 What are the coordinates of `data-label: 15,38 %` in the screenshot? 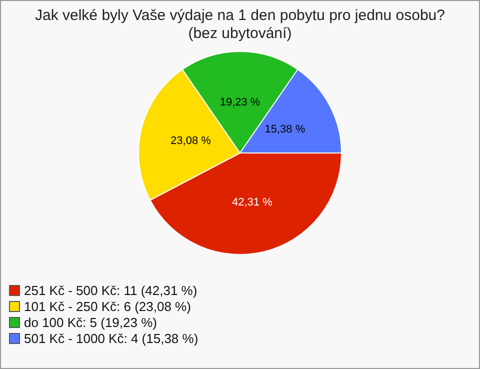 It's located at (285, 129).